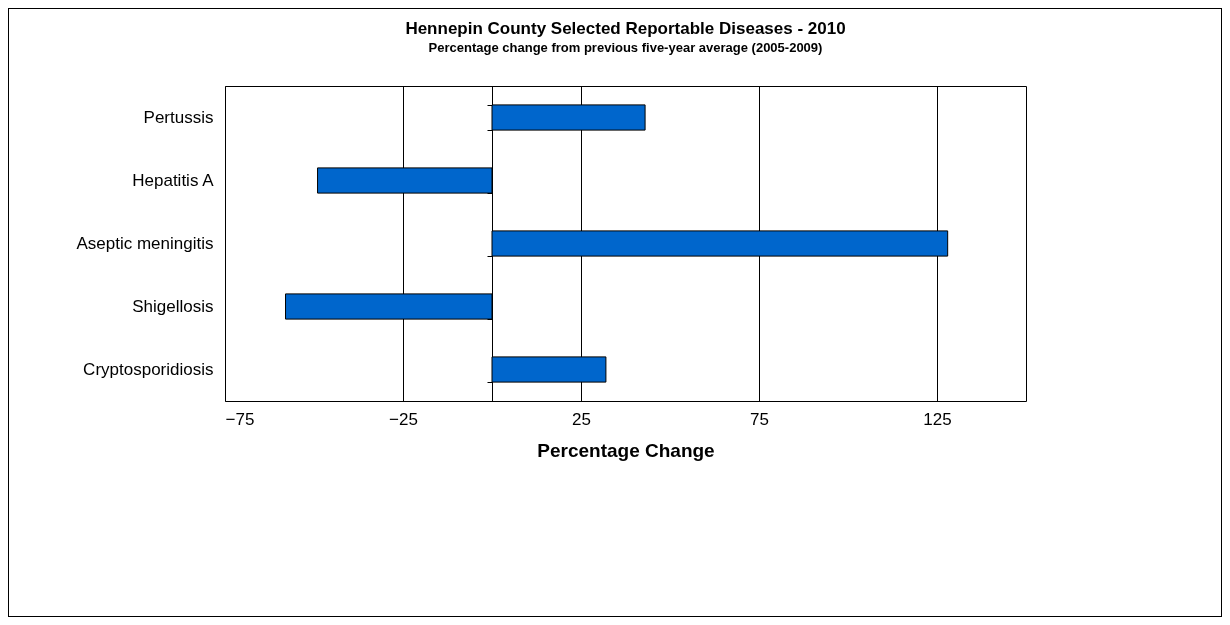 Image resolution: width=1230 pixels, height=625 pixels. What do you see at coordinates (759, 419) in the screenshot?
I see `x-tick-label: 75` at bounding box center [759, 419].